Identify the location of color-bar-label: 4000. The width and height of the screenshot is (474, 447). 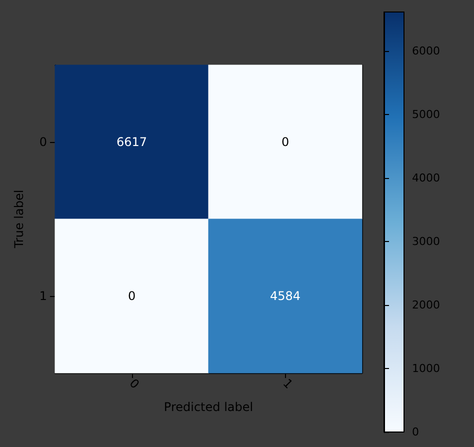
(426, 178).